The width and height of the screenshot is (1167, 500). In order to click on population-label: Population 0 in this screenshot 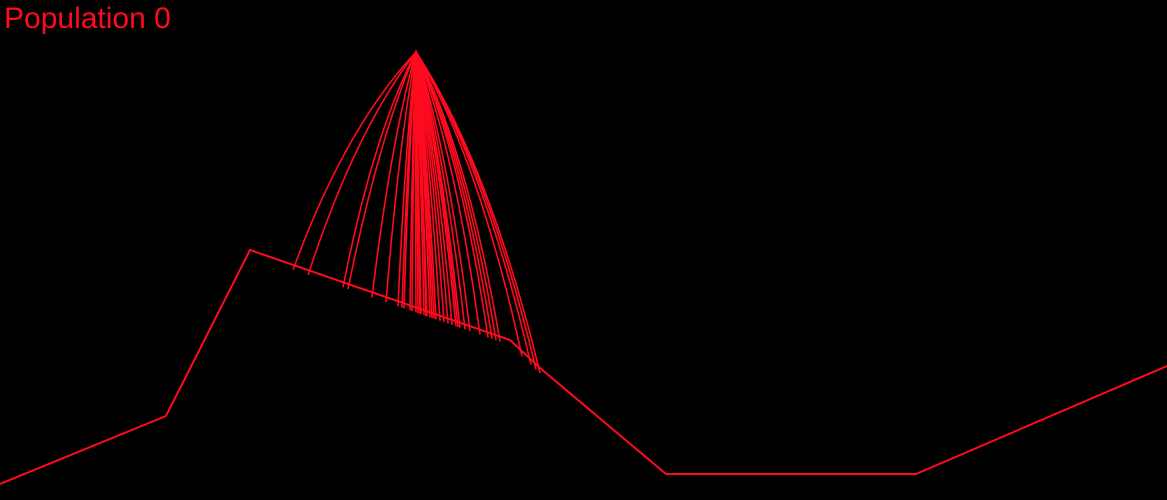, I will do `click(87, 18)`.